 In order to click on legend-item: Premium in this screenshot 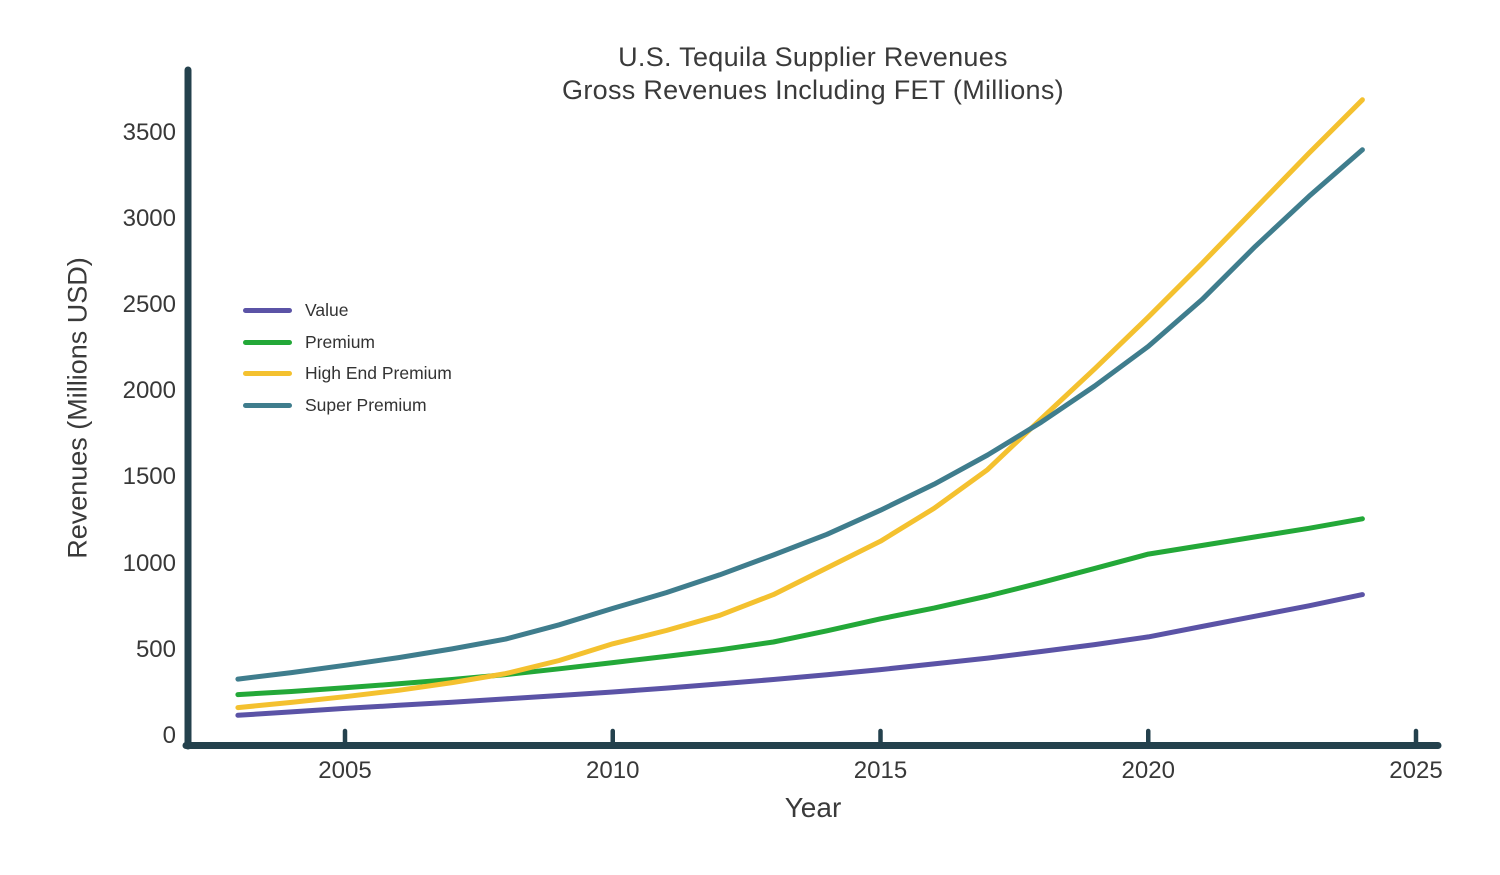, I will do `click(347, 343)`.